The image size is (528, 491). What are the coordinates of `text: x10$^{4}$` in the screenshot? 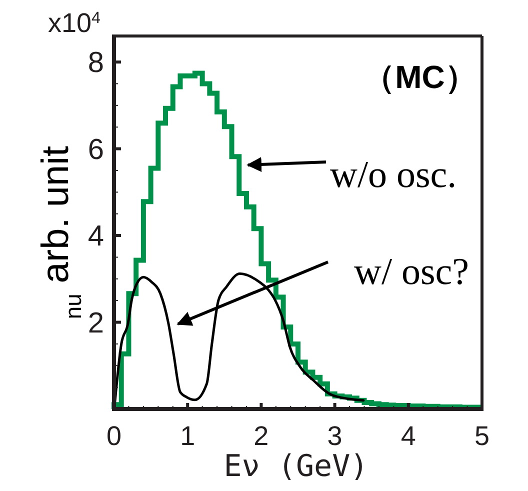 It's located at (74, 23).